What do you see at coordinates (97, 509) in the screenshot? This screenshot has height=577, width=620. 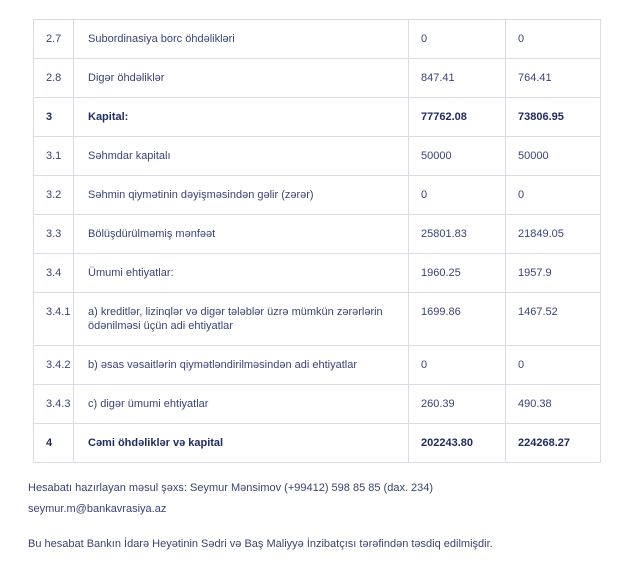 I see `preparer-email: seymur.m@bankavrasiya.az` at bounding box center [97, 509].